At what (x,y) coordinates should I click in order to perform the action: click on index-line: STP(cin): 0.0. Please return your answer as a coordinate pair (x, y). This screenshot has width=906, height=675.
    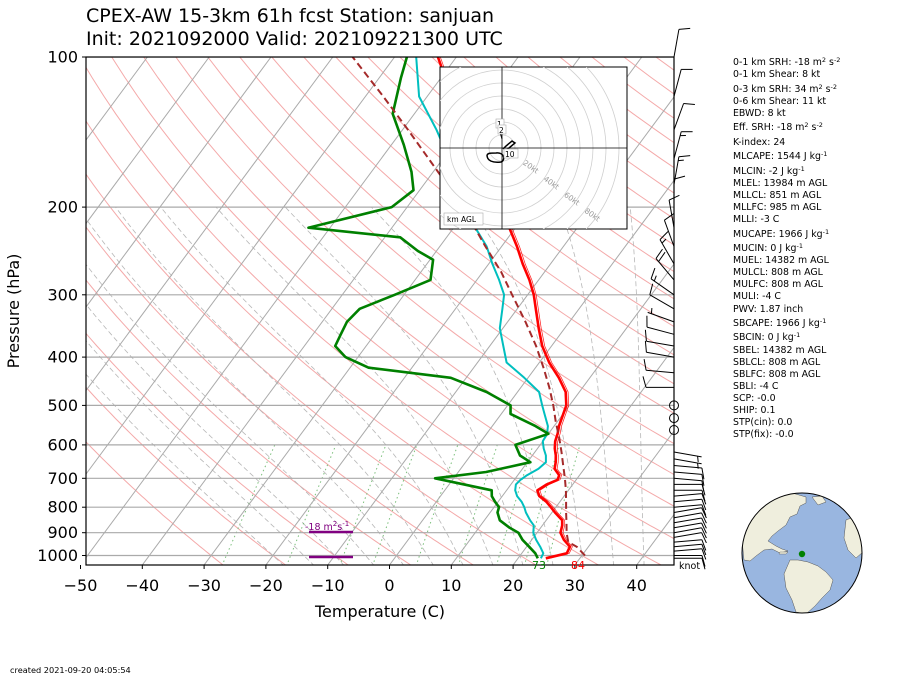
    Looking at the image, I should click on (763, 423).